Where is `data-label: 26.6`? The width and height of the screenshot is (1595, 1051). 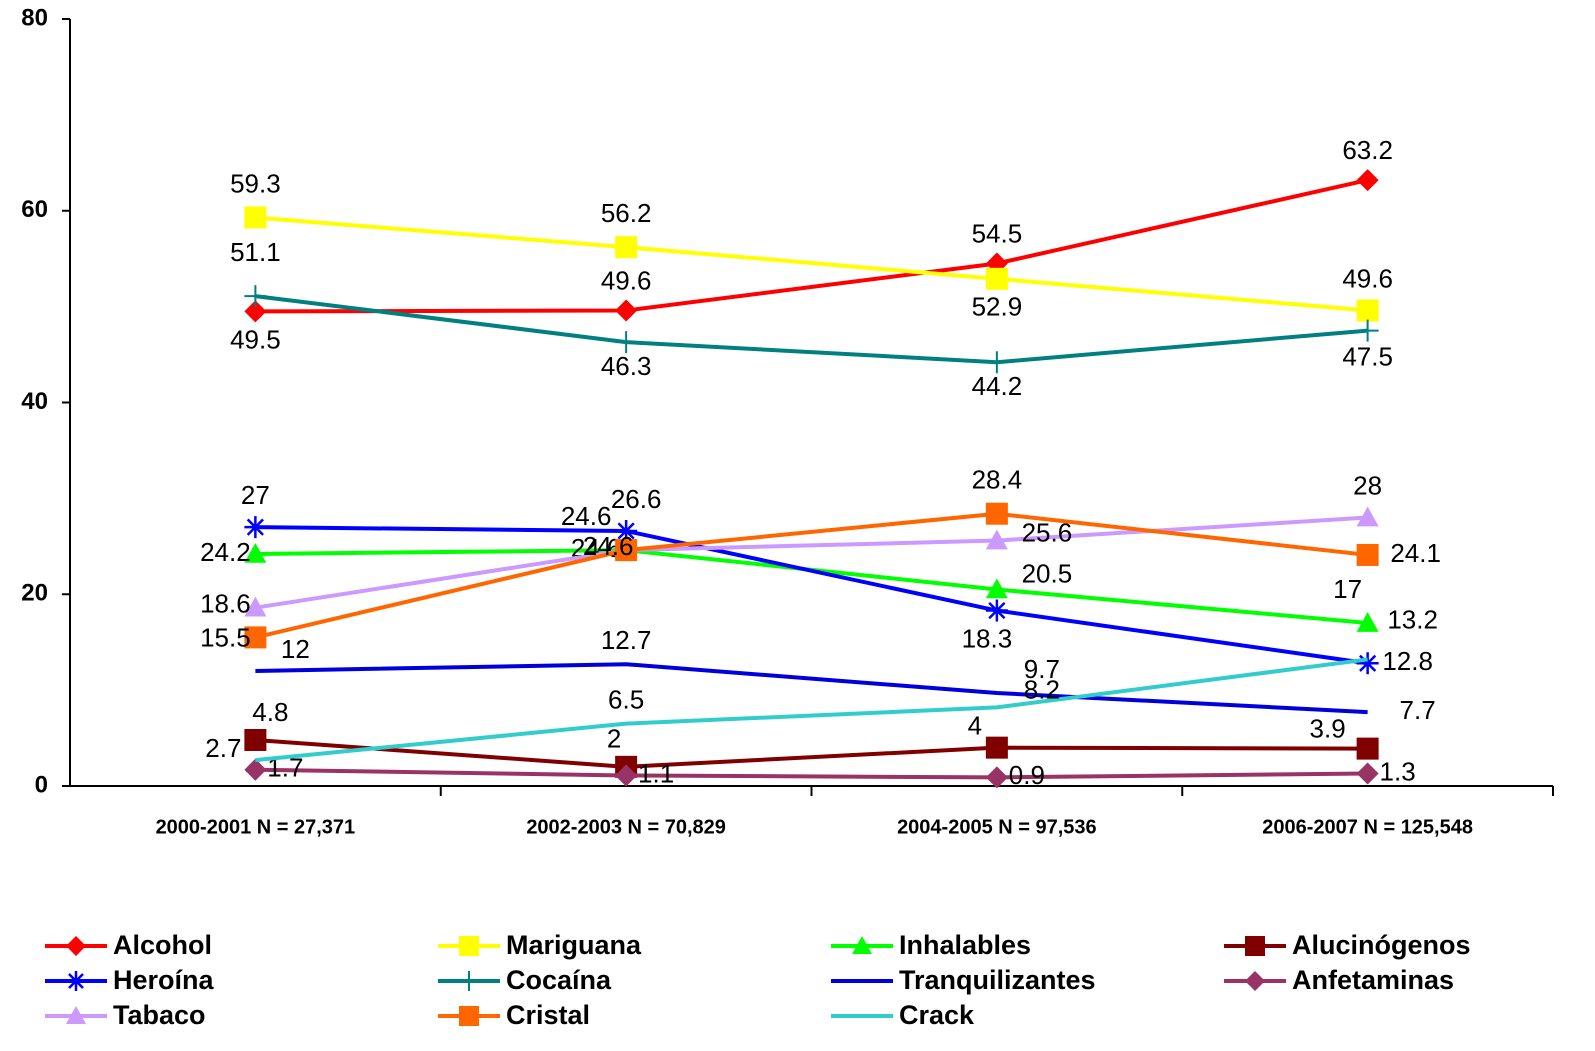 data-label: 26.6 is located at coordinates (636, 499).